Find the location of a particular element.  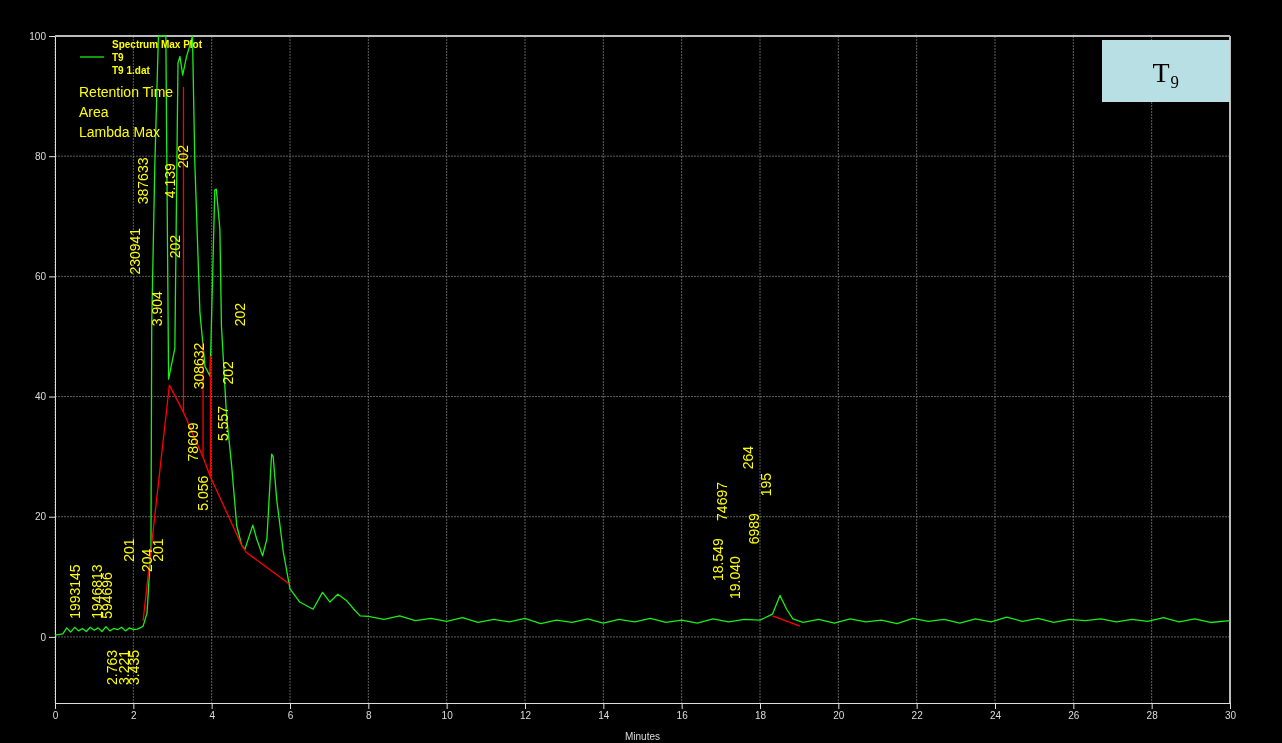

y-tick-label: 100 is located at coordinates (38, 36).